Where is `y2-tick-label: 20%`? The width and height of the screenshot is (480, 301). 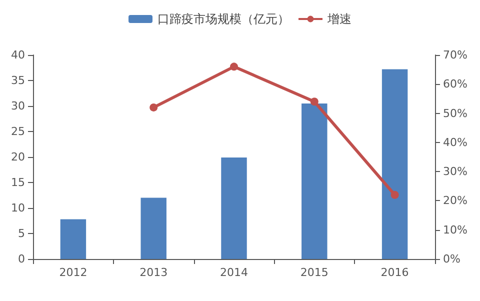
y2-tick-label: 20% is located at coordinates (455, 201).